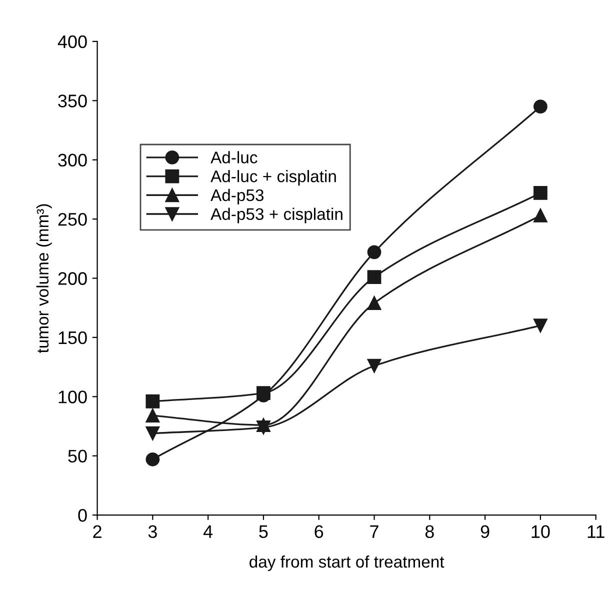  I want to click on x-tick-label: 11, so click(596, 531).